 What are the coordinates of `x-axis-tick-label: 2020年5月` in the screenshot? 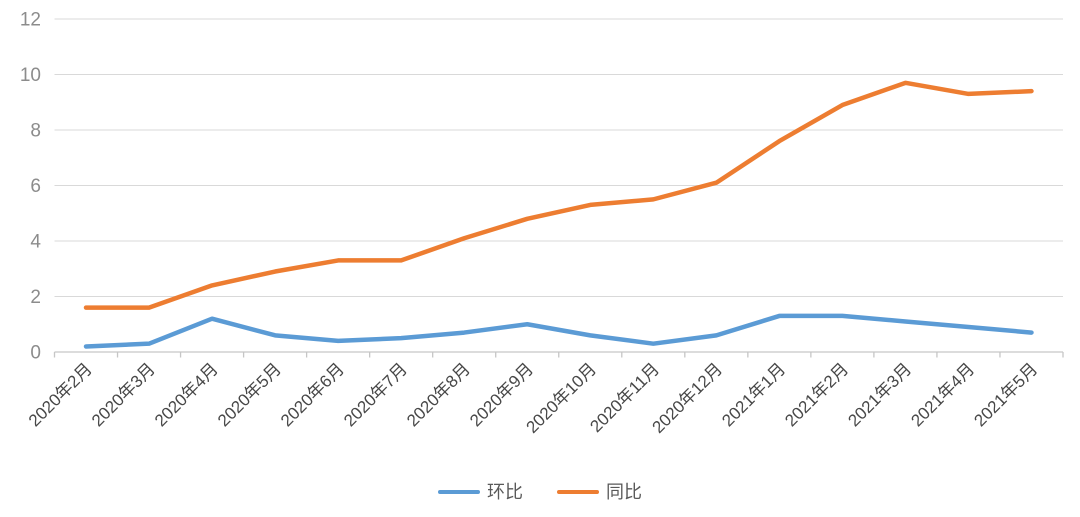 It's located at (249, 394).